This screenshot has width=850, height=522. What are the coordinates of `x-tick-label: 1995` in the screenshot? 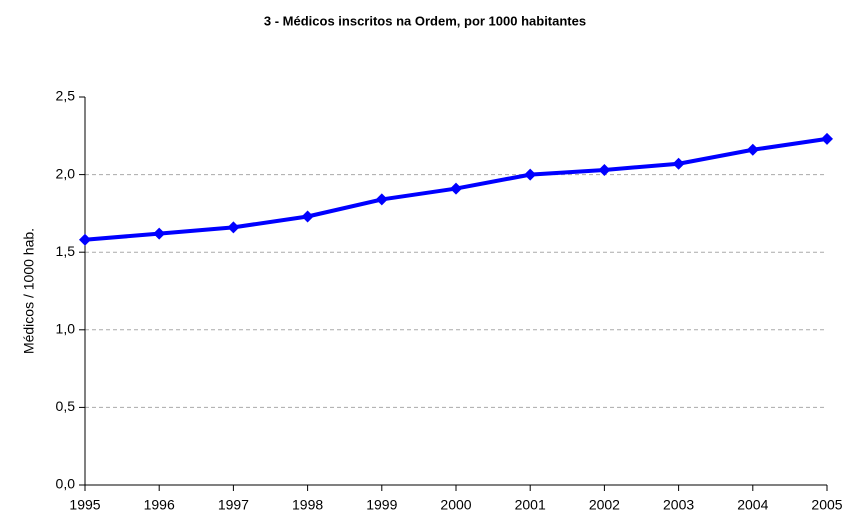 It's located at (84, 505).